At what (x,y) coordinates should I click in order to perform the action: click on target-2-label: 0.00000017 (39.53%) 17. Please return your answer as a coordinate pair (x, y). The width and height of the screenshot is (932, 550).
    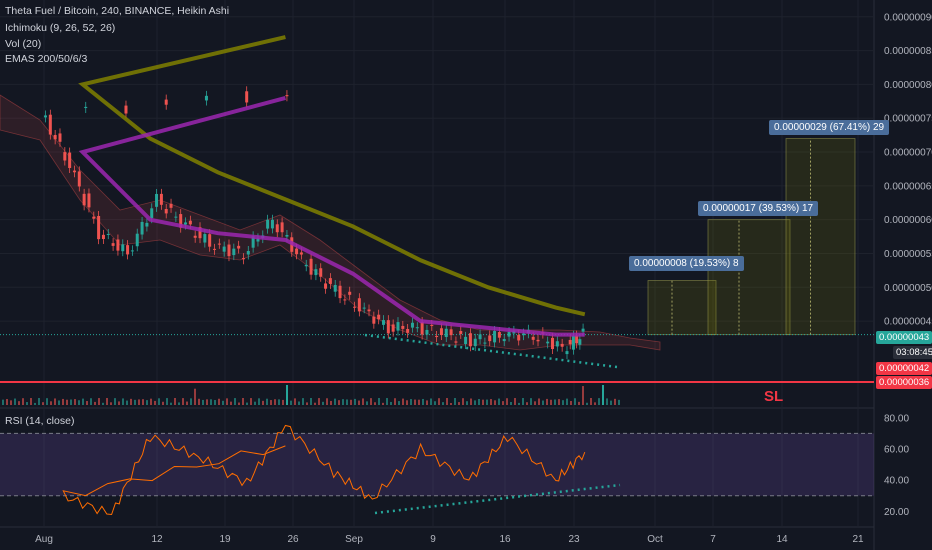
    Looking at the image, I should click on (758, 208).